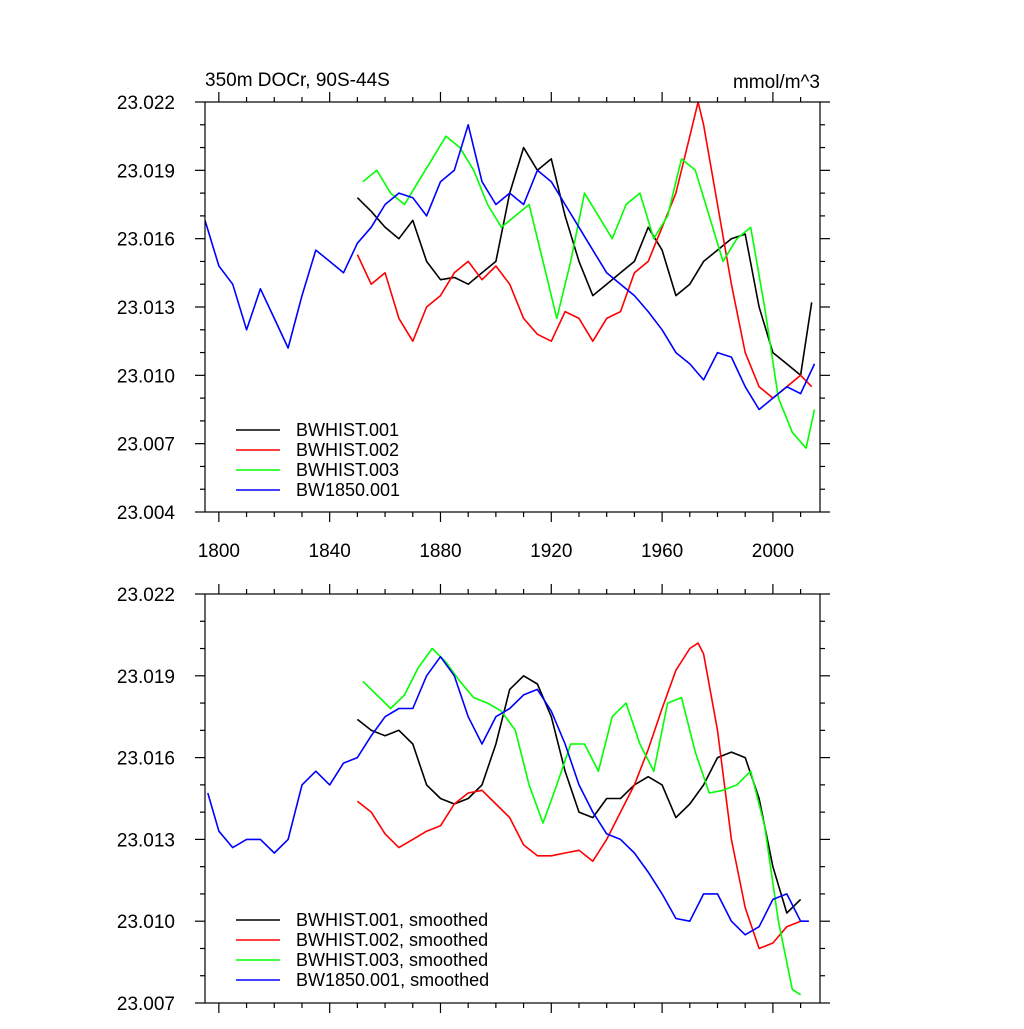  I want to click on legend-label: BWHIST.002, so click(347, 450).